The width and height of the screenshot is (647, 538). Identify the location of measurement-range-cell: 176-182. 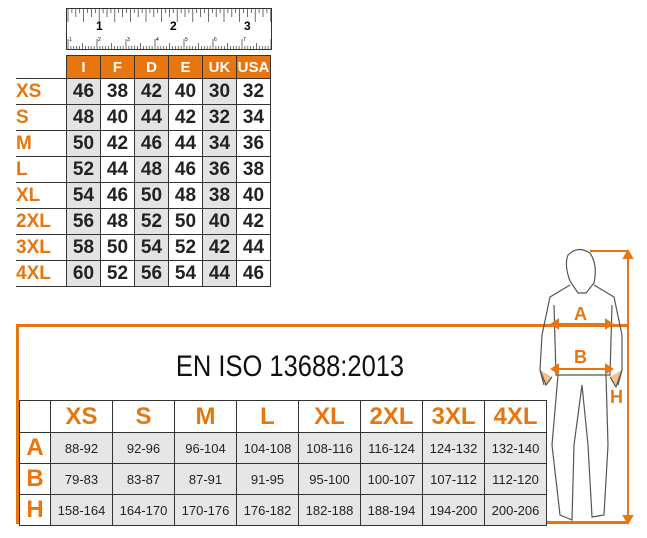
(267, 510).